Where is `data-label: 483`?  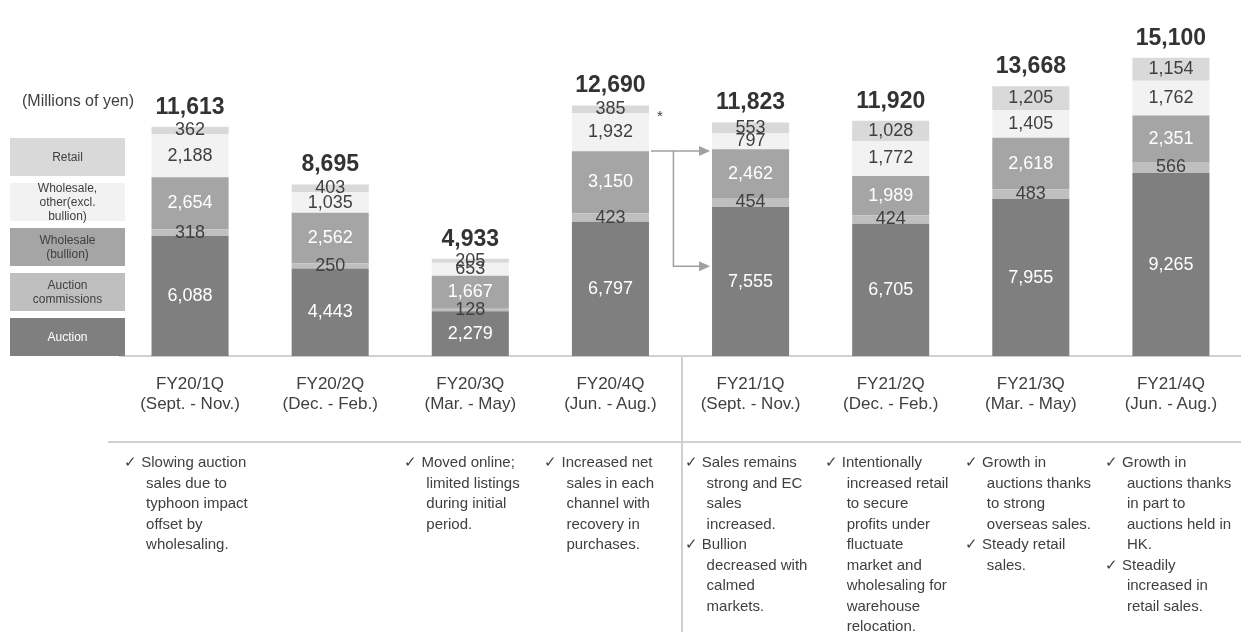 data-label: 483 is located at coordinates (1030, 193).